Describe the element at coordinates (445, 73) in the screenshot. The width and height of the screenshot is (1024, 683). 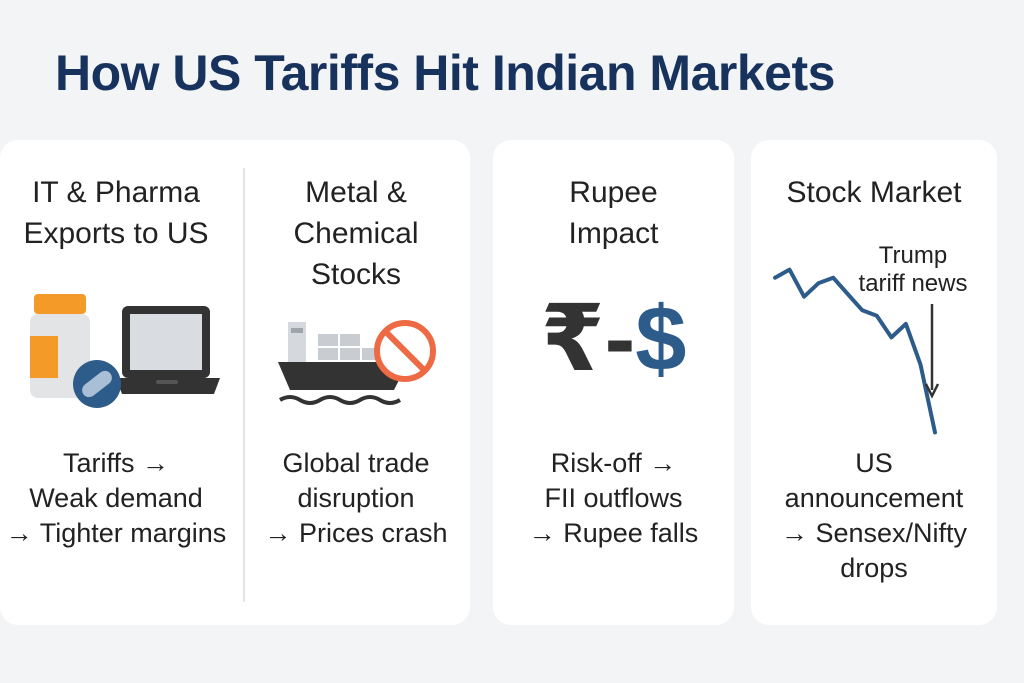
I see `page-title: How US Tariffs Hit Indian Markets` at that location.